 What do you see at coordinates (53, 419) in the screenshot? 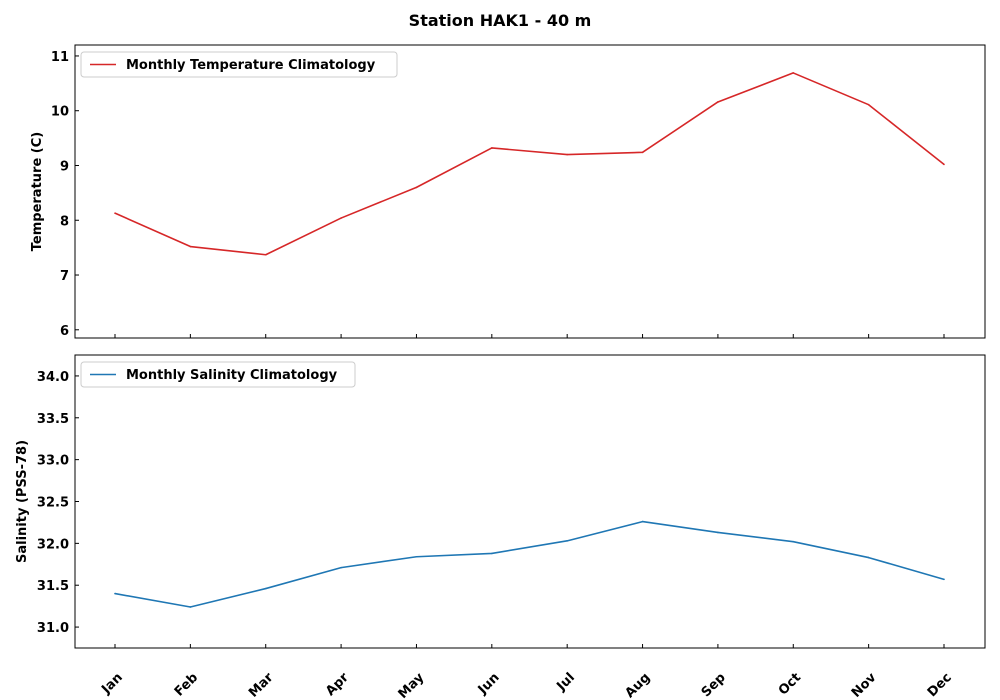
I see `y-tick-label: 33.5` at bounding box center [53, 419].